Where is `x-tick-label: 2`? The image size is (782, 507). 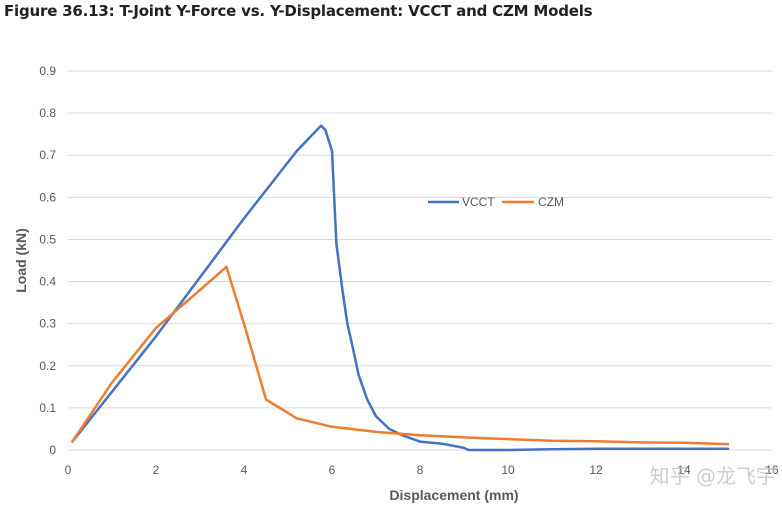
x-tick-label: 2 is located at coordinates (156, 470).